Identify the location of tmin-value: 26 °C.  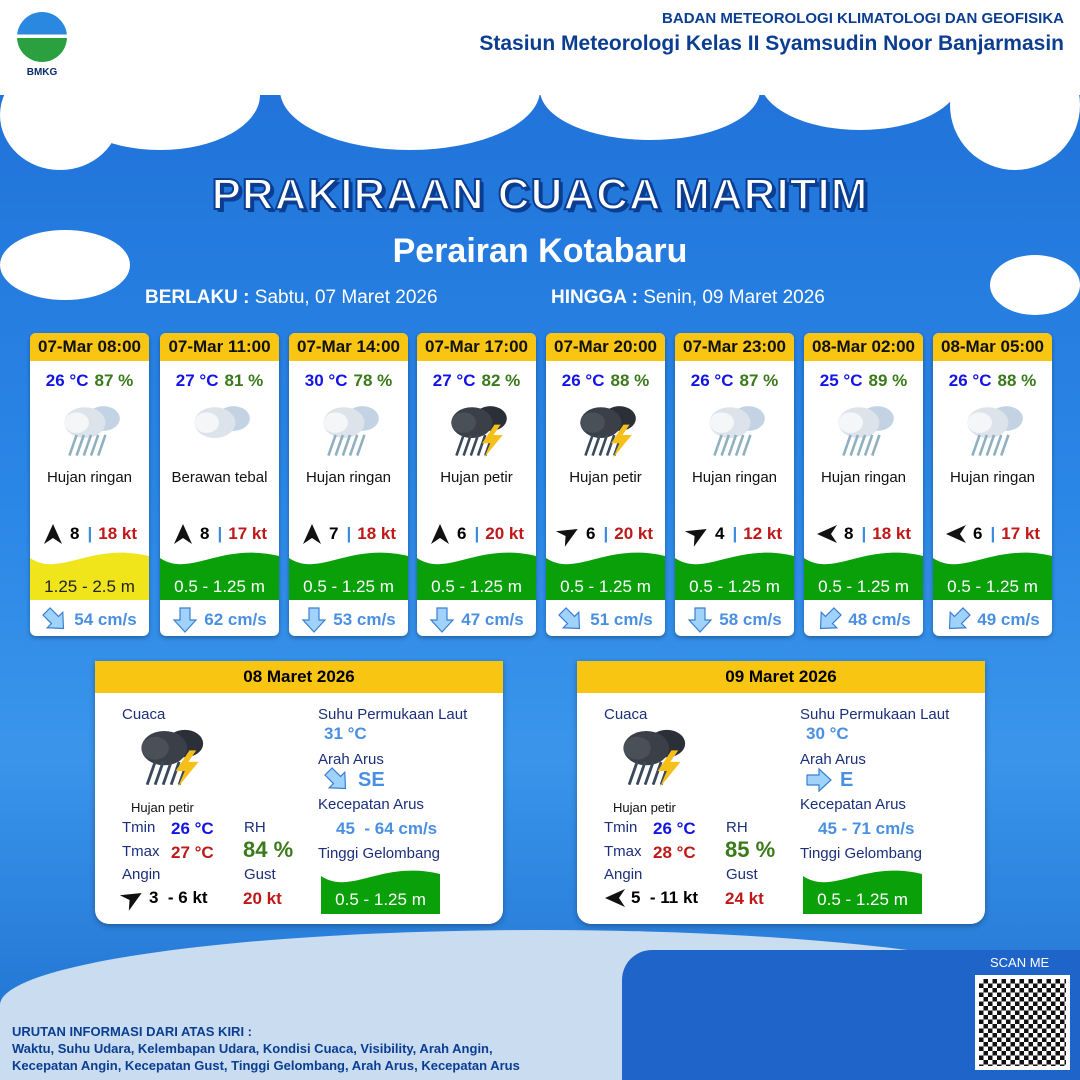
(192, 828).